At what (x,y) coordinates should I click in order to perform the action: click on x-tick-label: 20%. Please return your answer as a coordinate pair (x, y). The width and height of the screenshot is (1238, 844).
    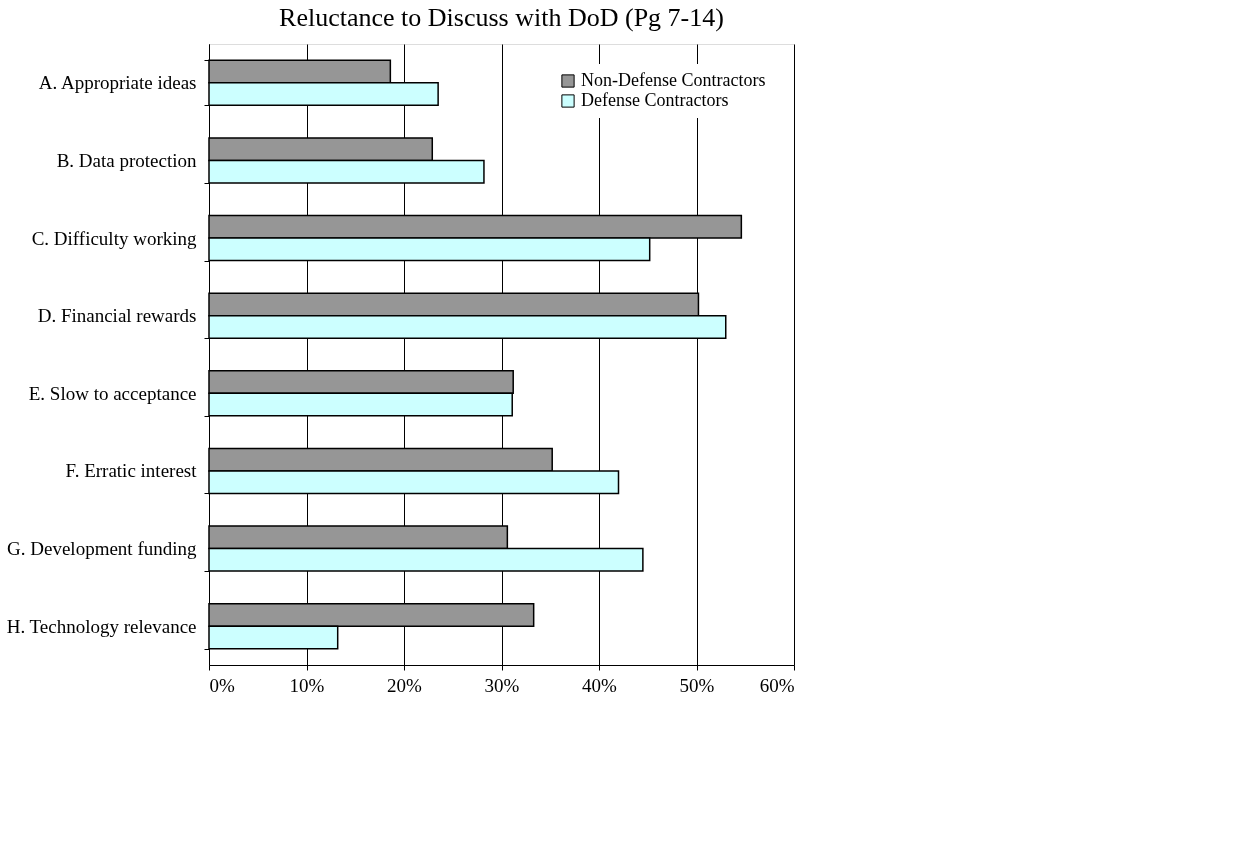
    Looking at the image, I should click on (405, 685).